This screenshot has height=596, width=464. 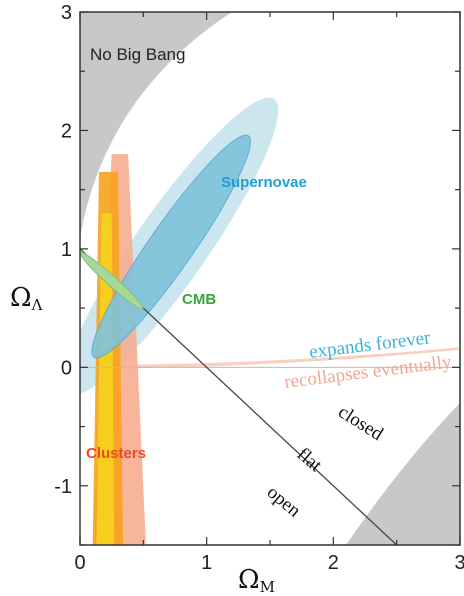 What do you see at coordinates (368, 372) in the screenshot?
I see `recollapses-eventually-label: recollapses eventually` at bounding box center [368, 372].